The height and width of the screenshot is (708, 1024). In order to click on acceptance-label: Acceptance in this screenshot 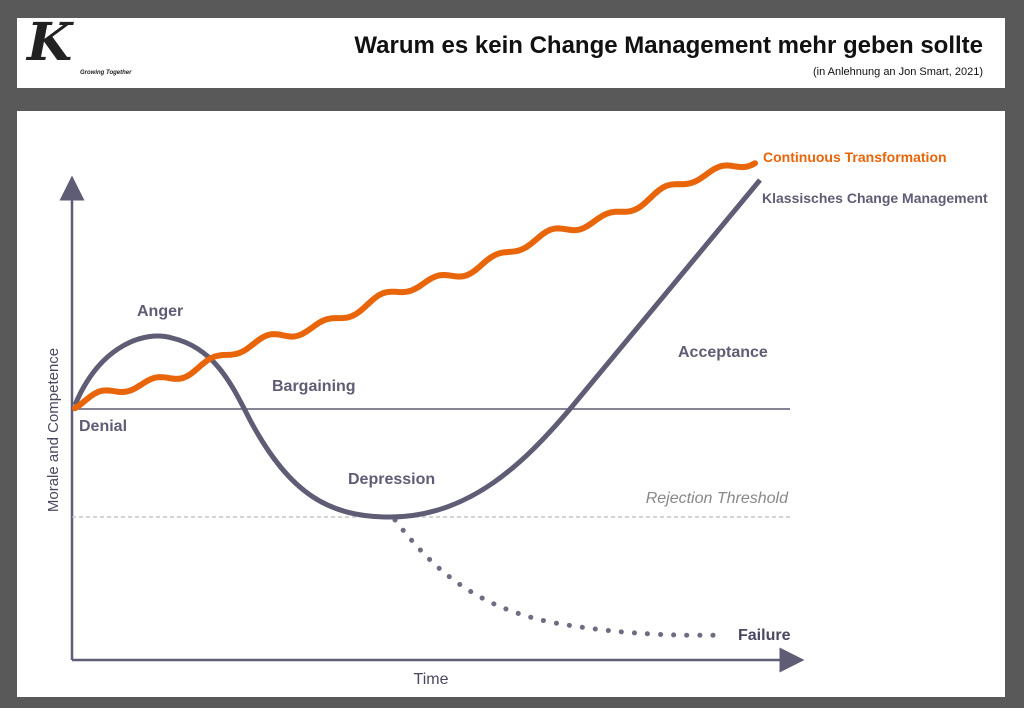, I will do `click(723, 352)`.